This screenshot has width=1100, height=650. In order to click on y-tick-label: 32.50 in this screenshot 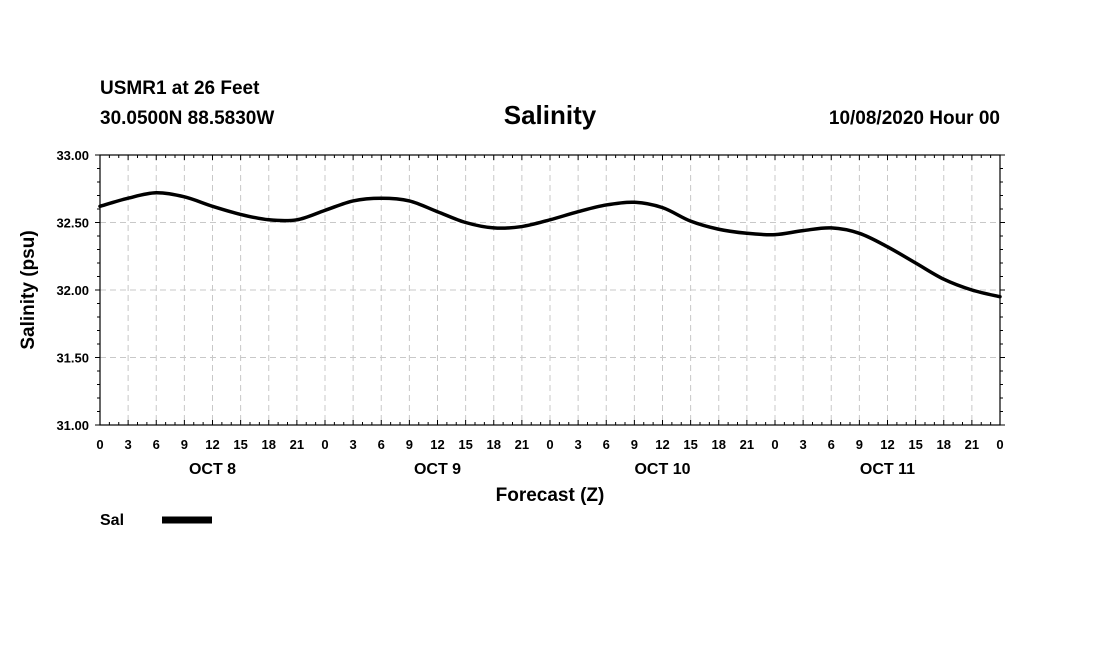, I will do `click(72, 223)`.